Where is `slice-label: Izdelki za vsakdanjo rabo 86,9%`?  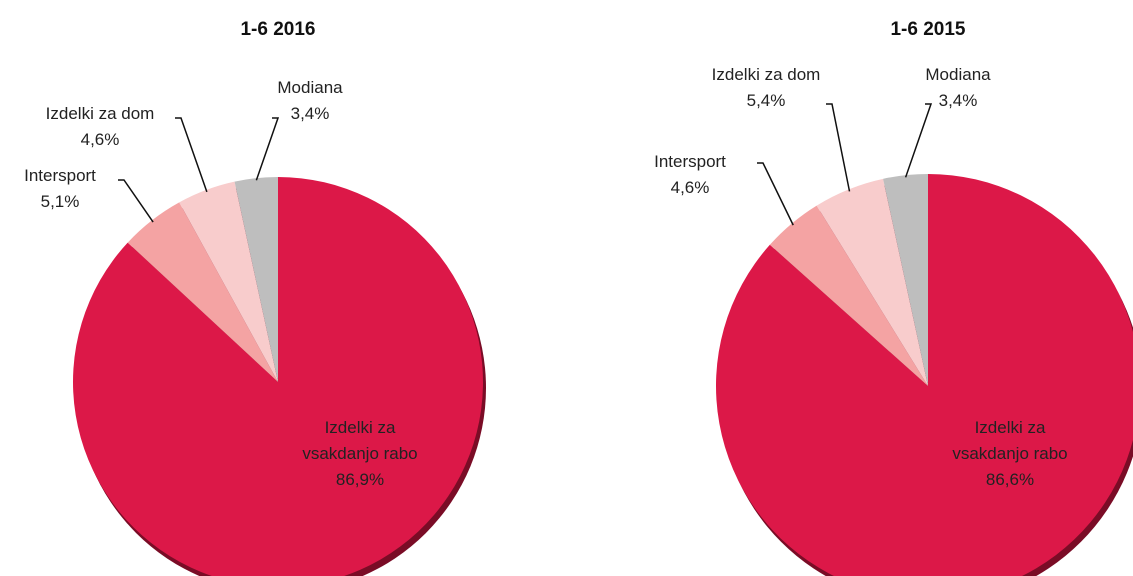
slice-label: Izdelki za vsakdanjo rabo 86,9% is located at coordinates (360, 454).